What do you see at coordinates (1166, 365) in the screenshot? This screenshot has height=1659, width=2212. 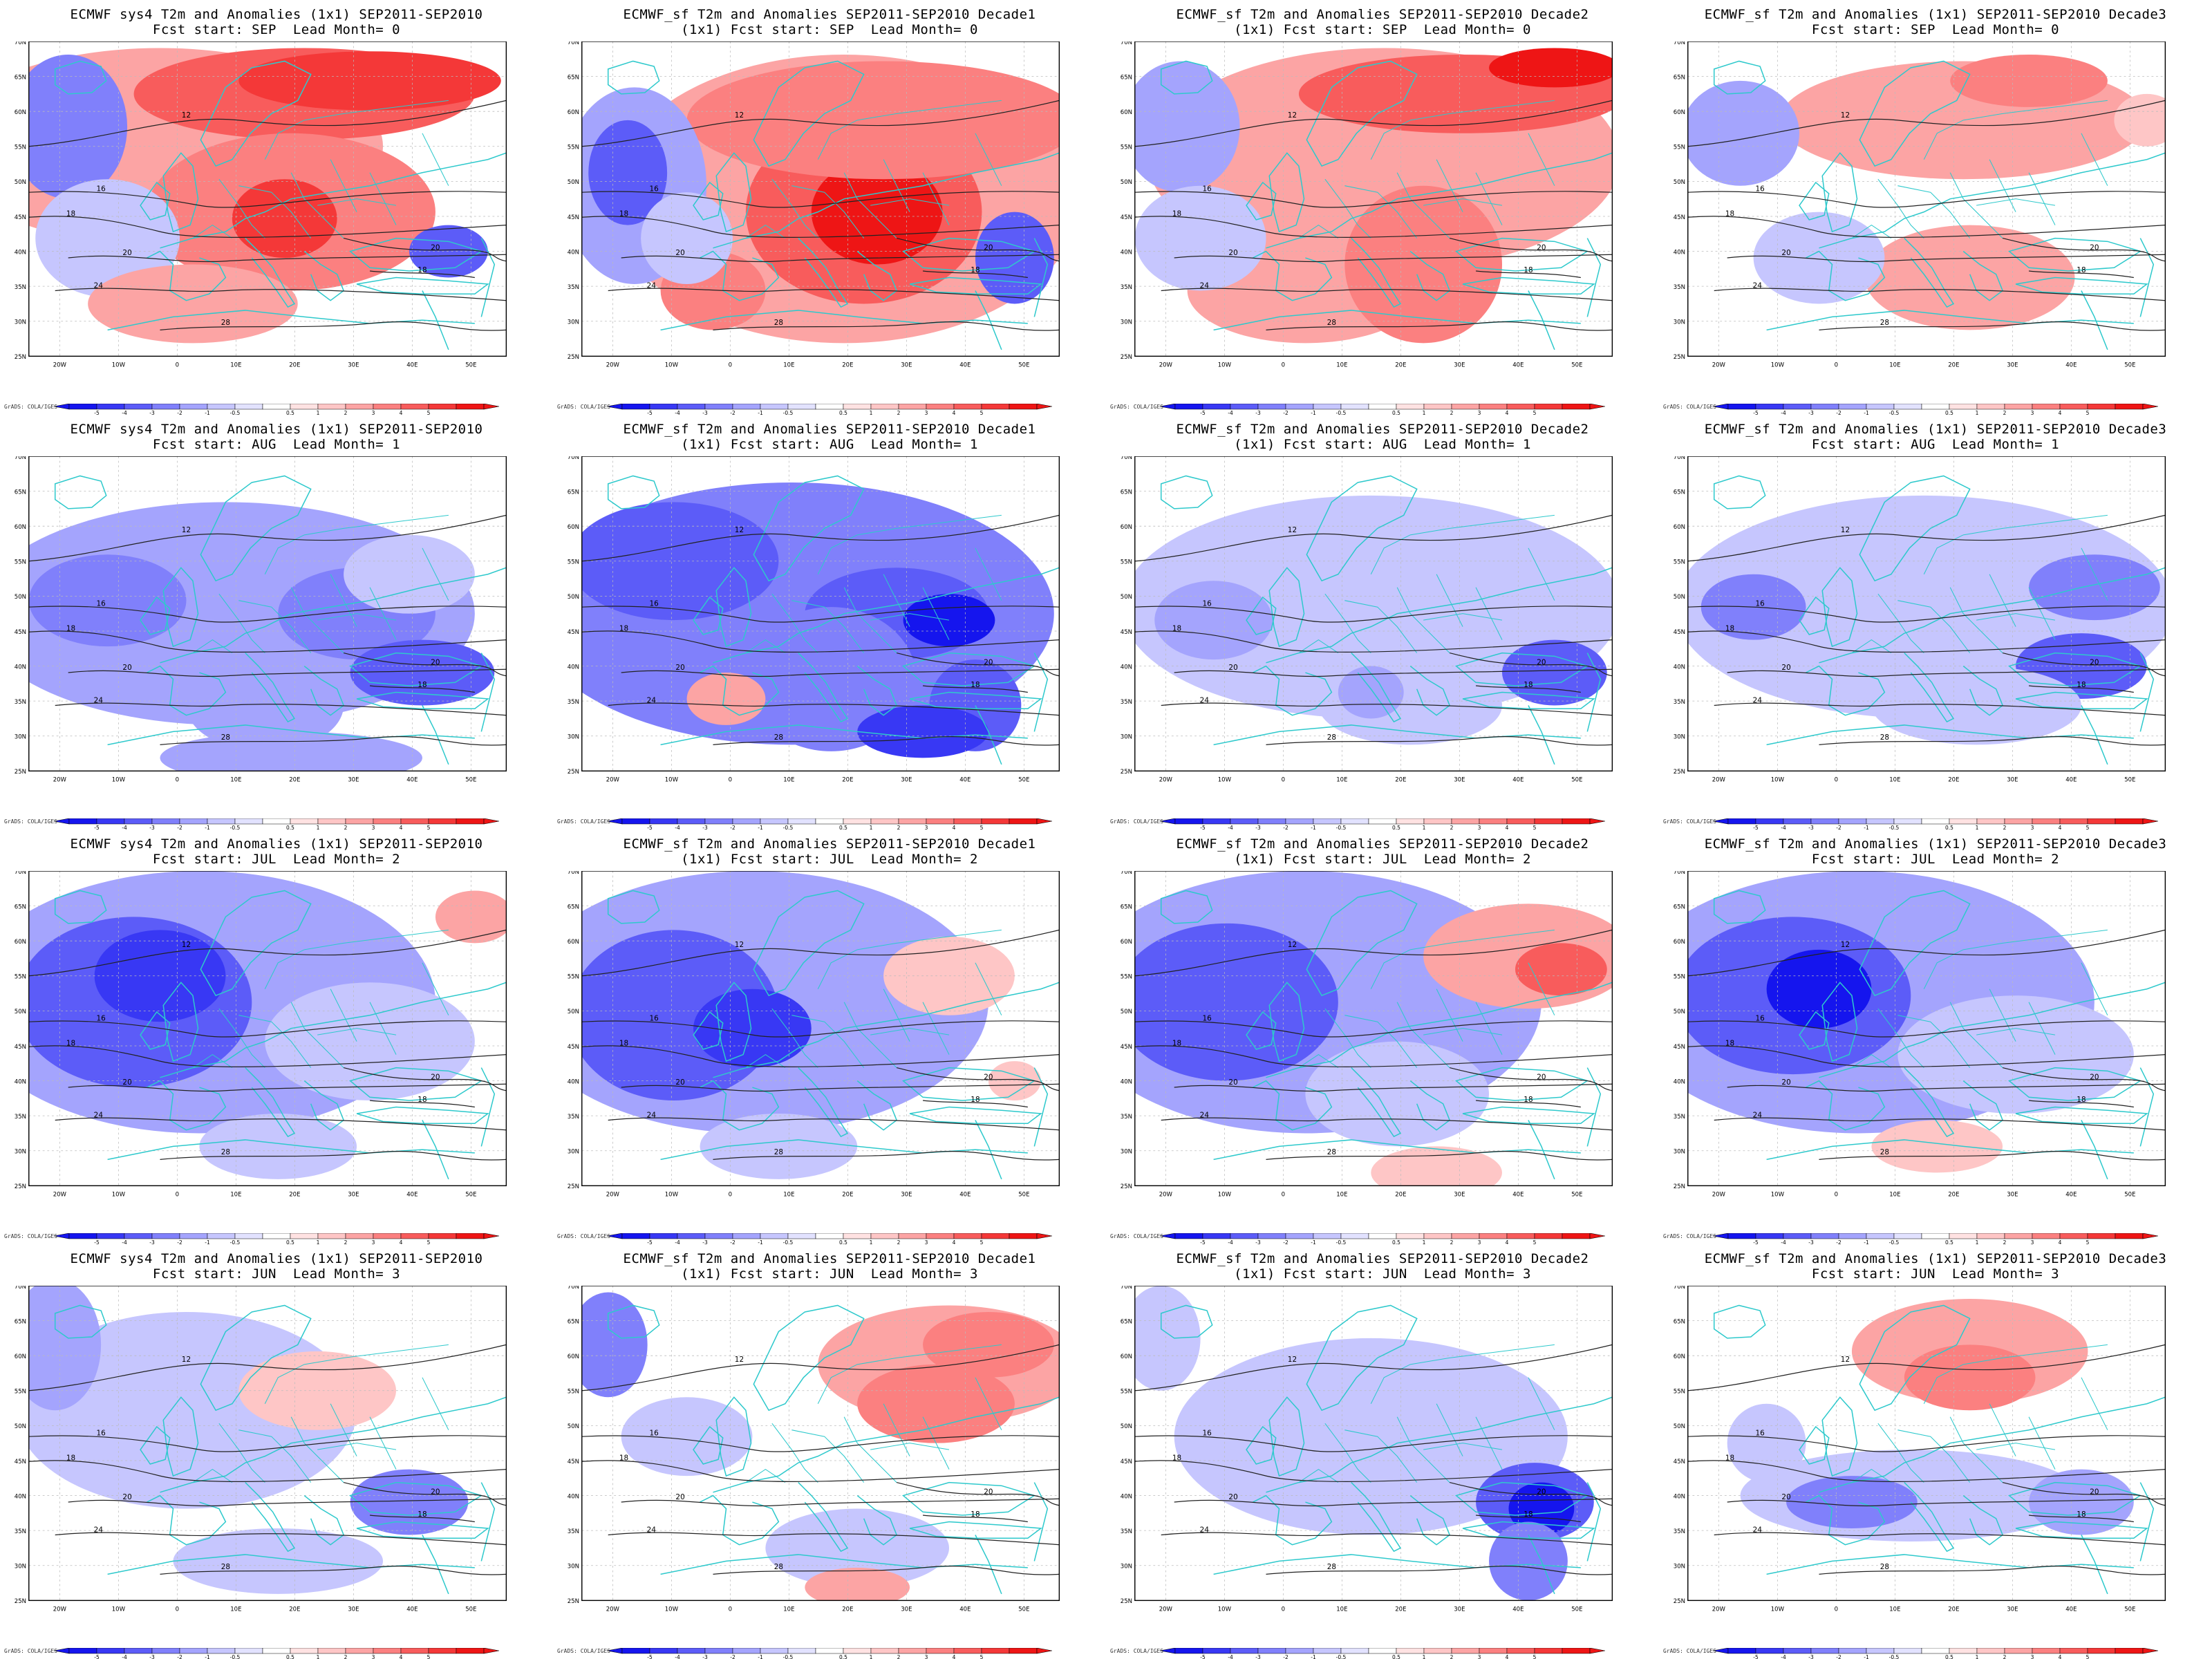 I see `longitude-label: 20W` at bounding box center [1166, 365].